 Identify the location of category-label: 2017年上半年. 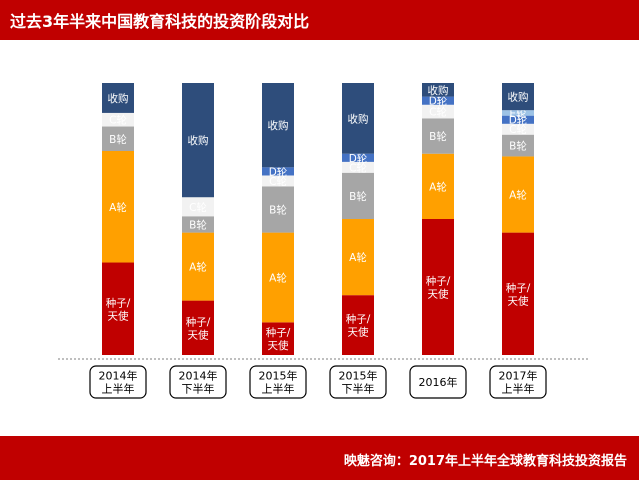
(518, 382).